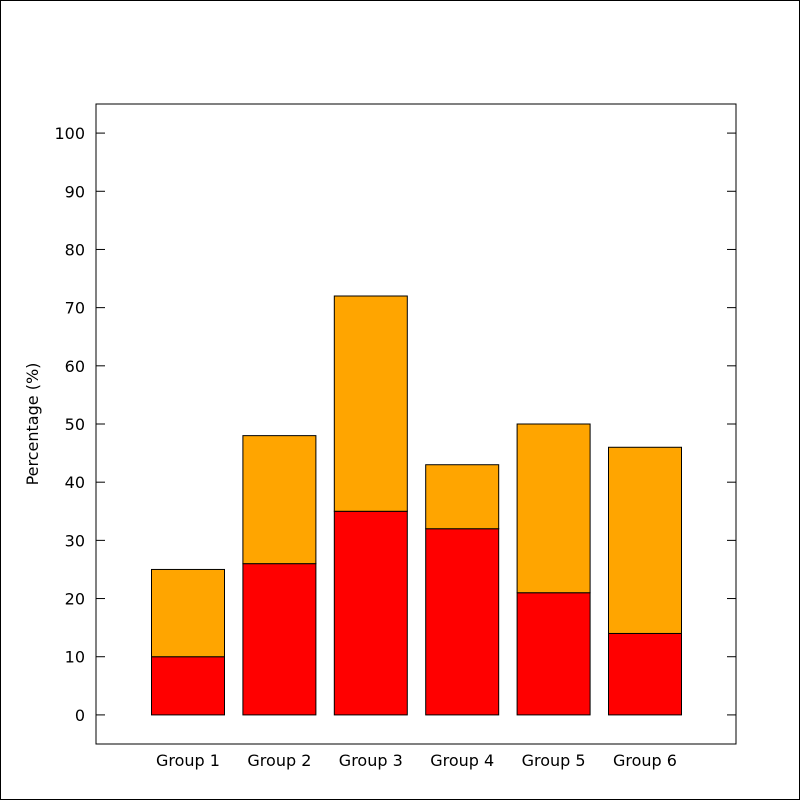 This screenshot has width=800, height=800. I want to click on y-axis-label: Percentage (%), so click(32, 424).